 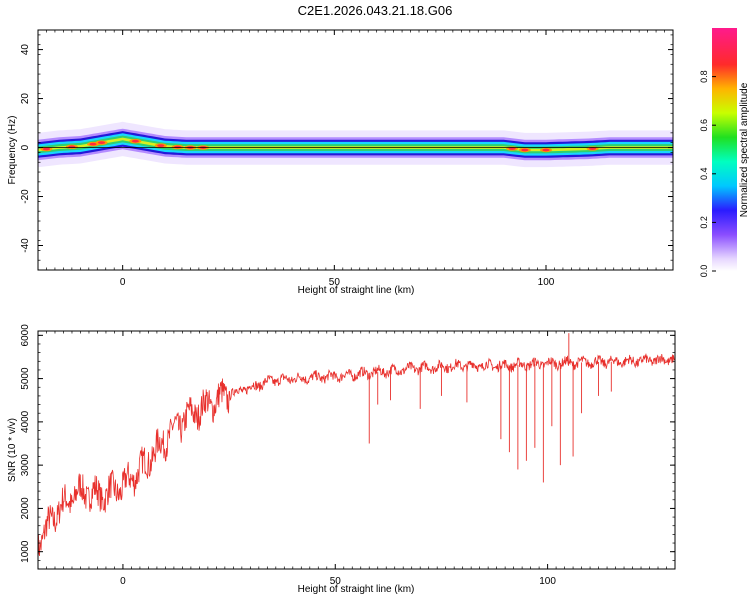 I want to click on colorbar-tick-label: 0.0, so click(x=704, y=271).